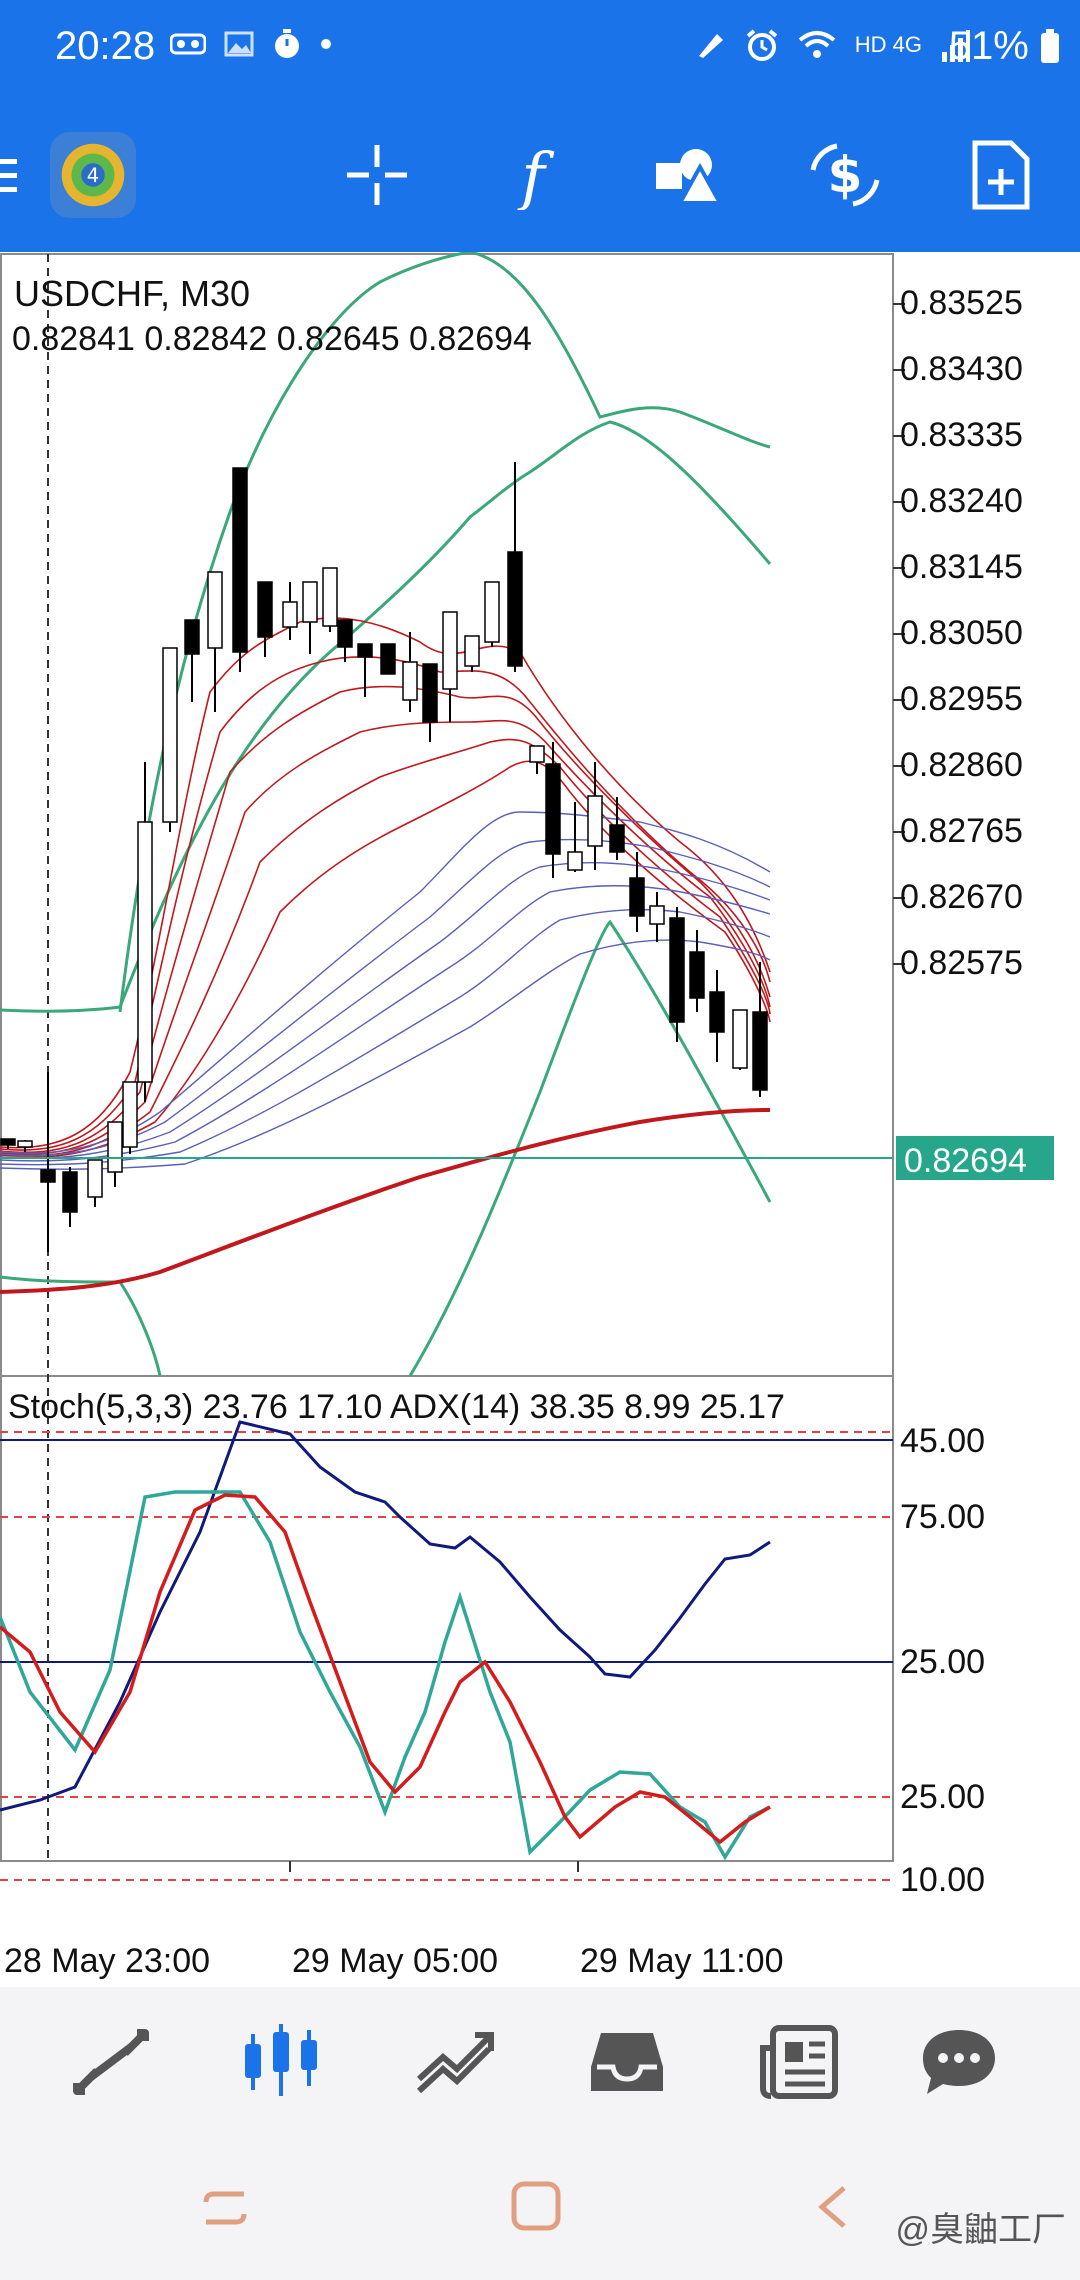 Image resolution: width=1080 pixels, height=2280 pixels. I want to click on adx-line, so click(385, 1616).